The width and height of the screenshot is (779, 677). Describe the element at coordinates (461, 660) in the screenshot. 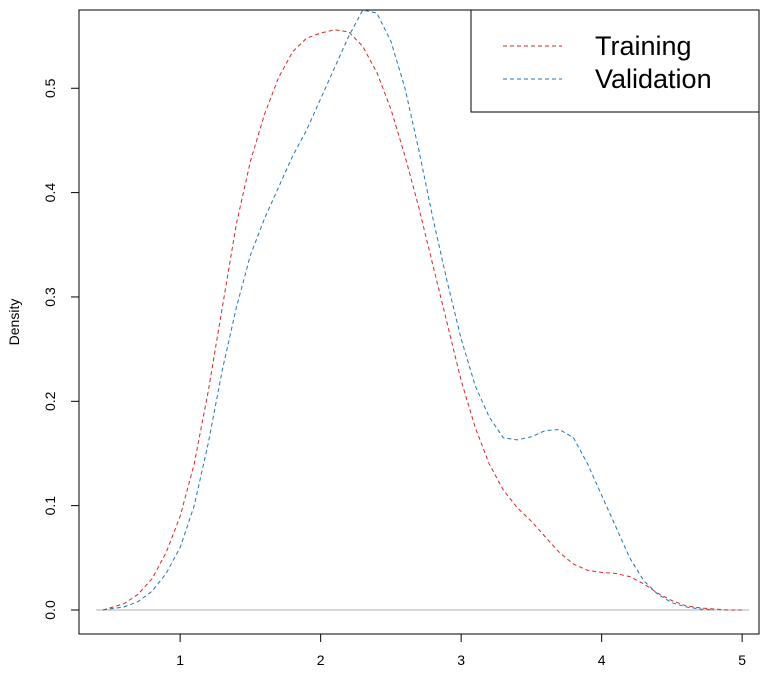

I see `x-tick-label: 3` at that location.